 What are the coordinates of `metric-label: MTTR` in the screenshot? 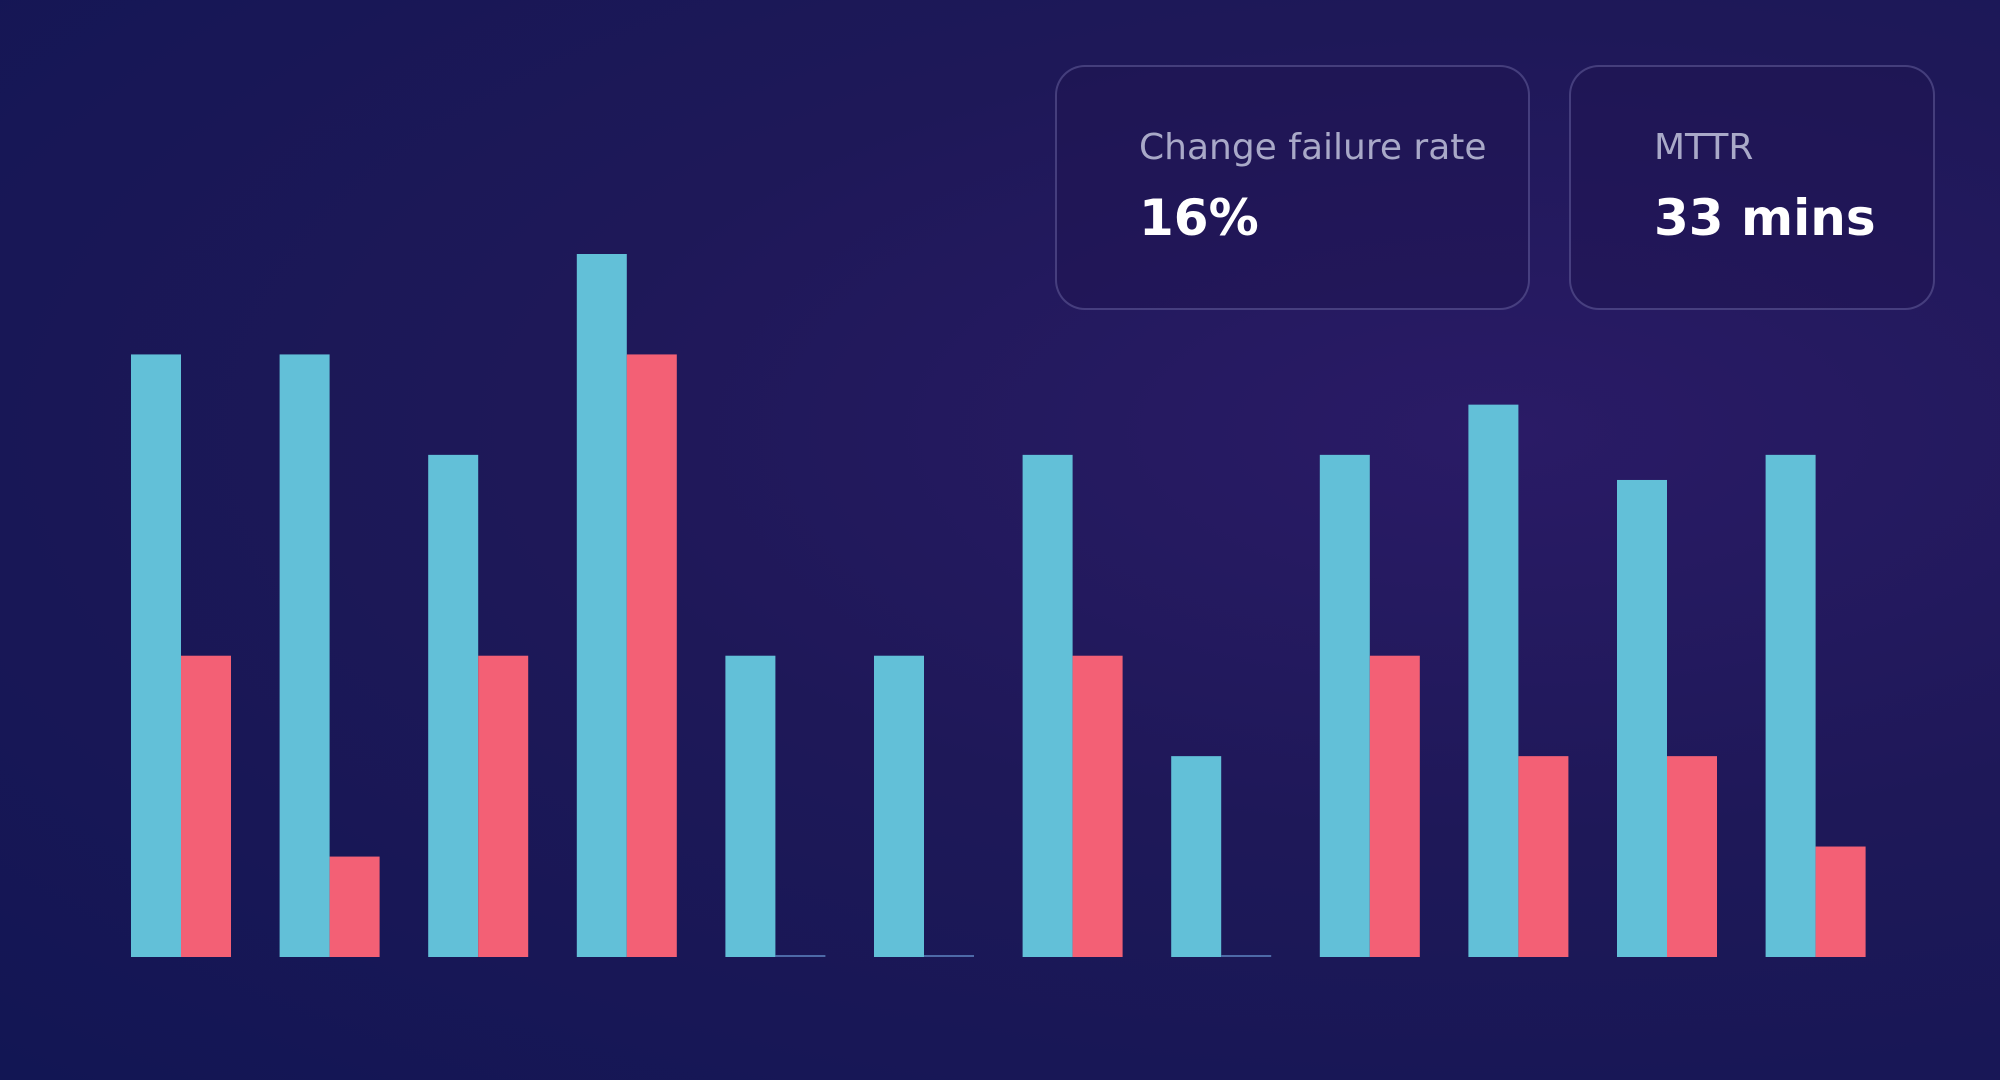 It's located at (1704, 147).